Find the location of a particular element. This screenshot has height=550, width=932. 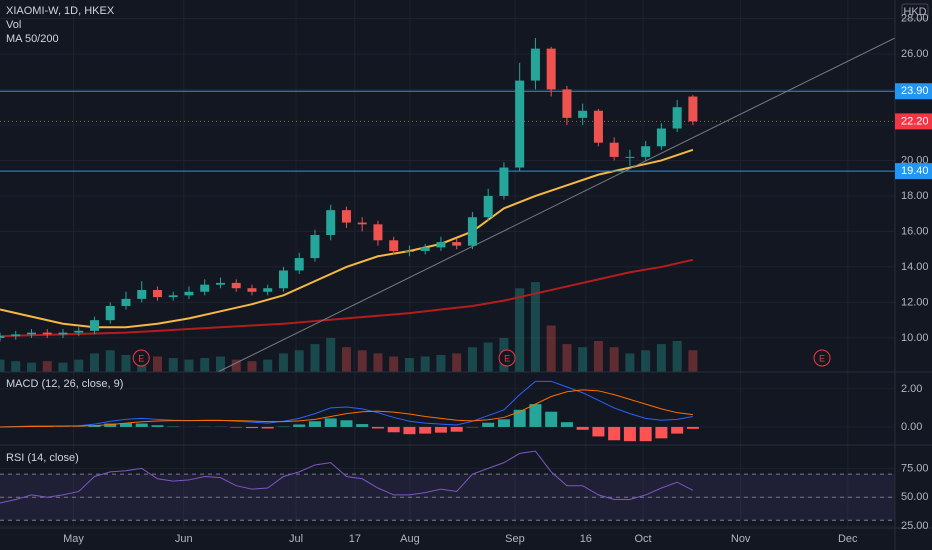

rsi-line is located at coordinates (347, 477).